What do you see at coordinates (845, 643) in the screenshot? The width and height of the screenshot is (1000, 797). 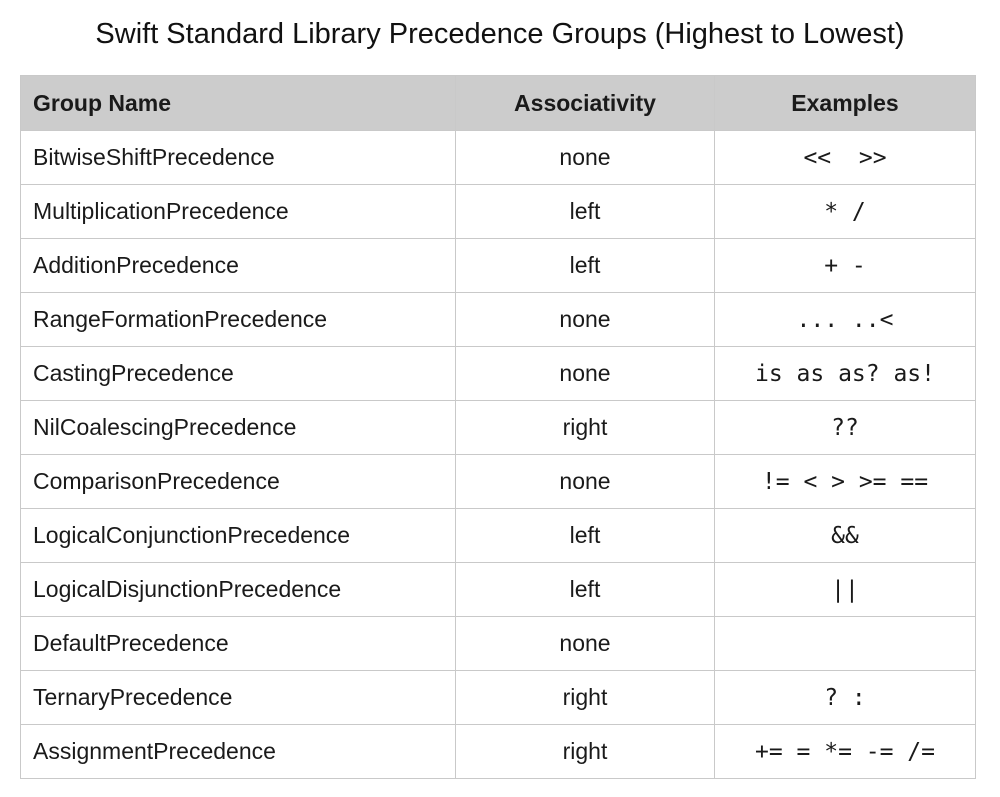 I see `examples-cell` at bounding box center [845, 643].